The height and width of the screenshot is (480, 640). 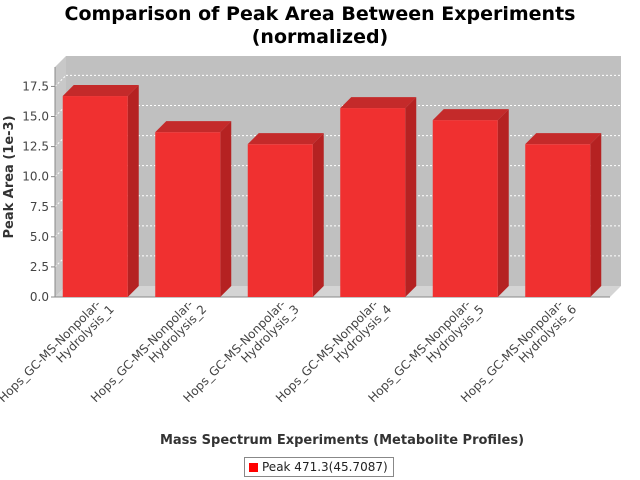 What do you see at coordinates (39, 297) in the screenshot?
I see `y-tick-label: 0.0` at bounding box center [39, 297].